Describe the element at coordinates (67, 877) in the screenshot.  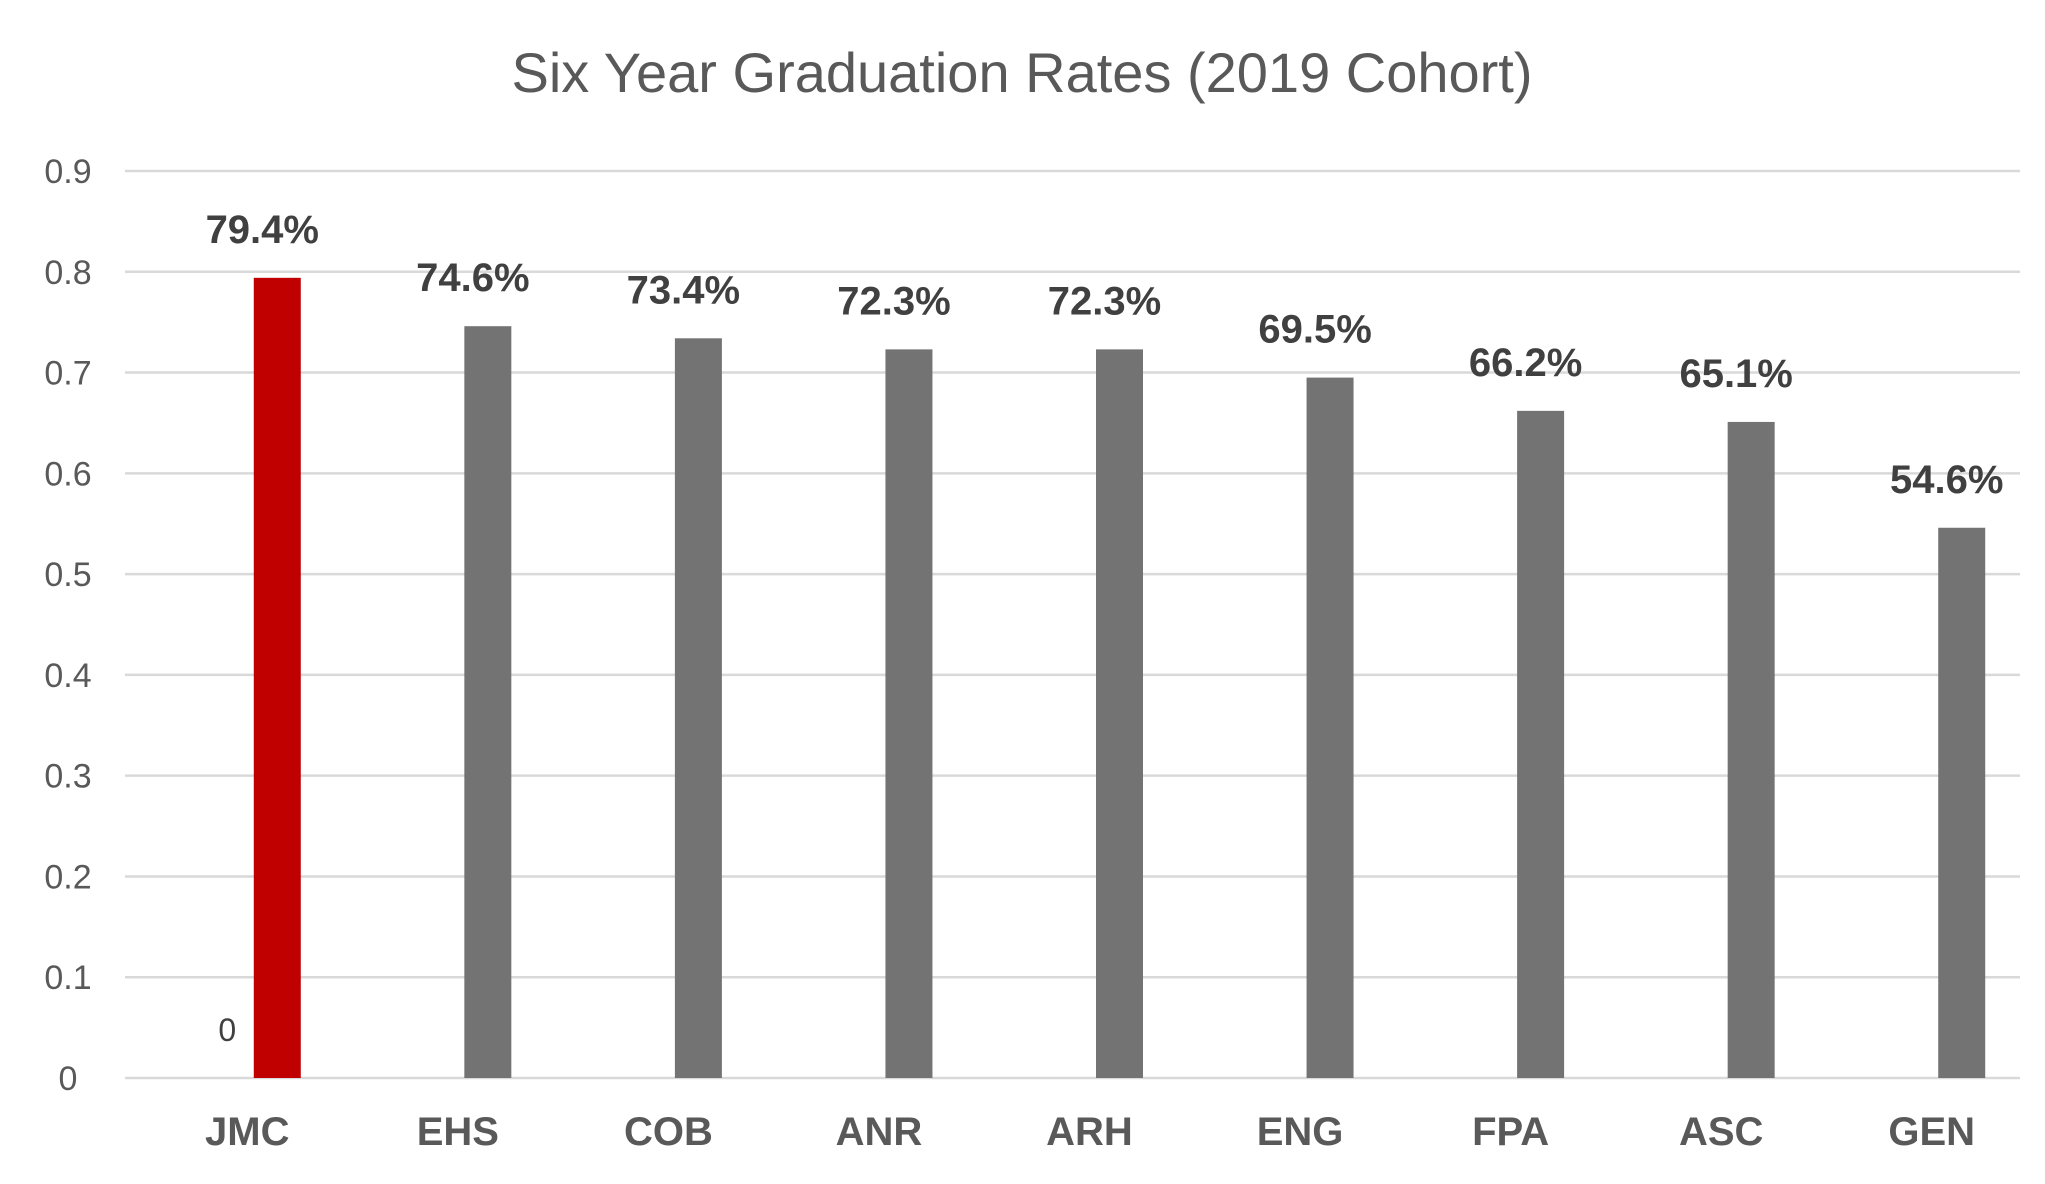
I see `y-tick-label: 0.2` at that location.